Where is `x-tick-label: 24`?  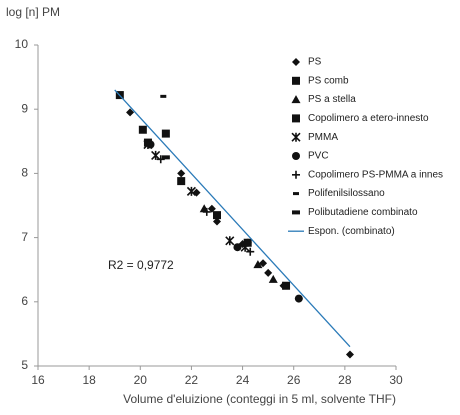 x-tick-label: 24 is located at coordinates (243, 380).